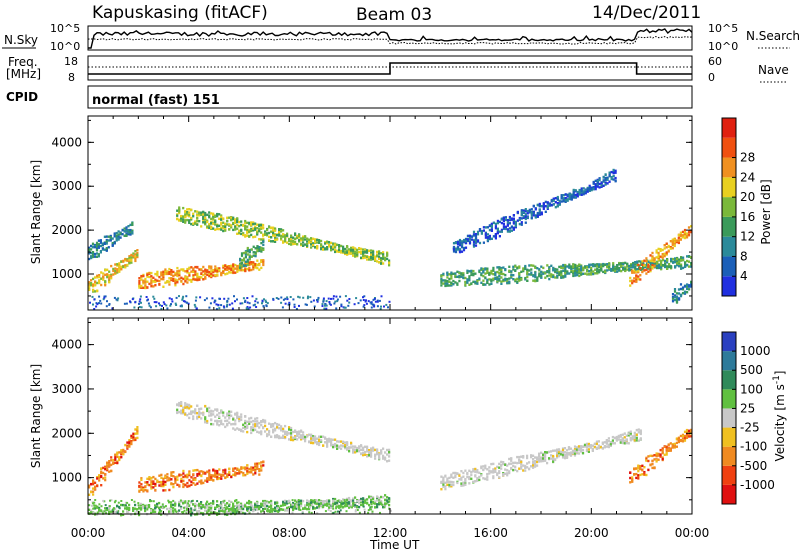  I want to click on noise-left-tick-bottom: 10^0, so click(65, 46).